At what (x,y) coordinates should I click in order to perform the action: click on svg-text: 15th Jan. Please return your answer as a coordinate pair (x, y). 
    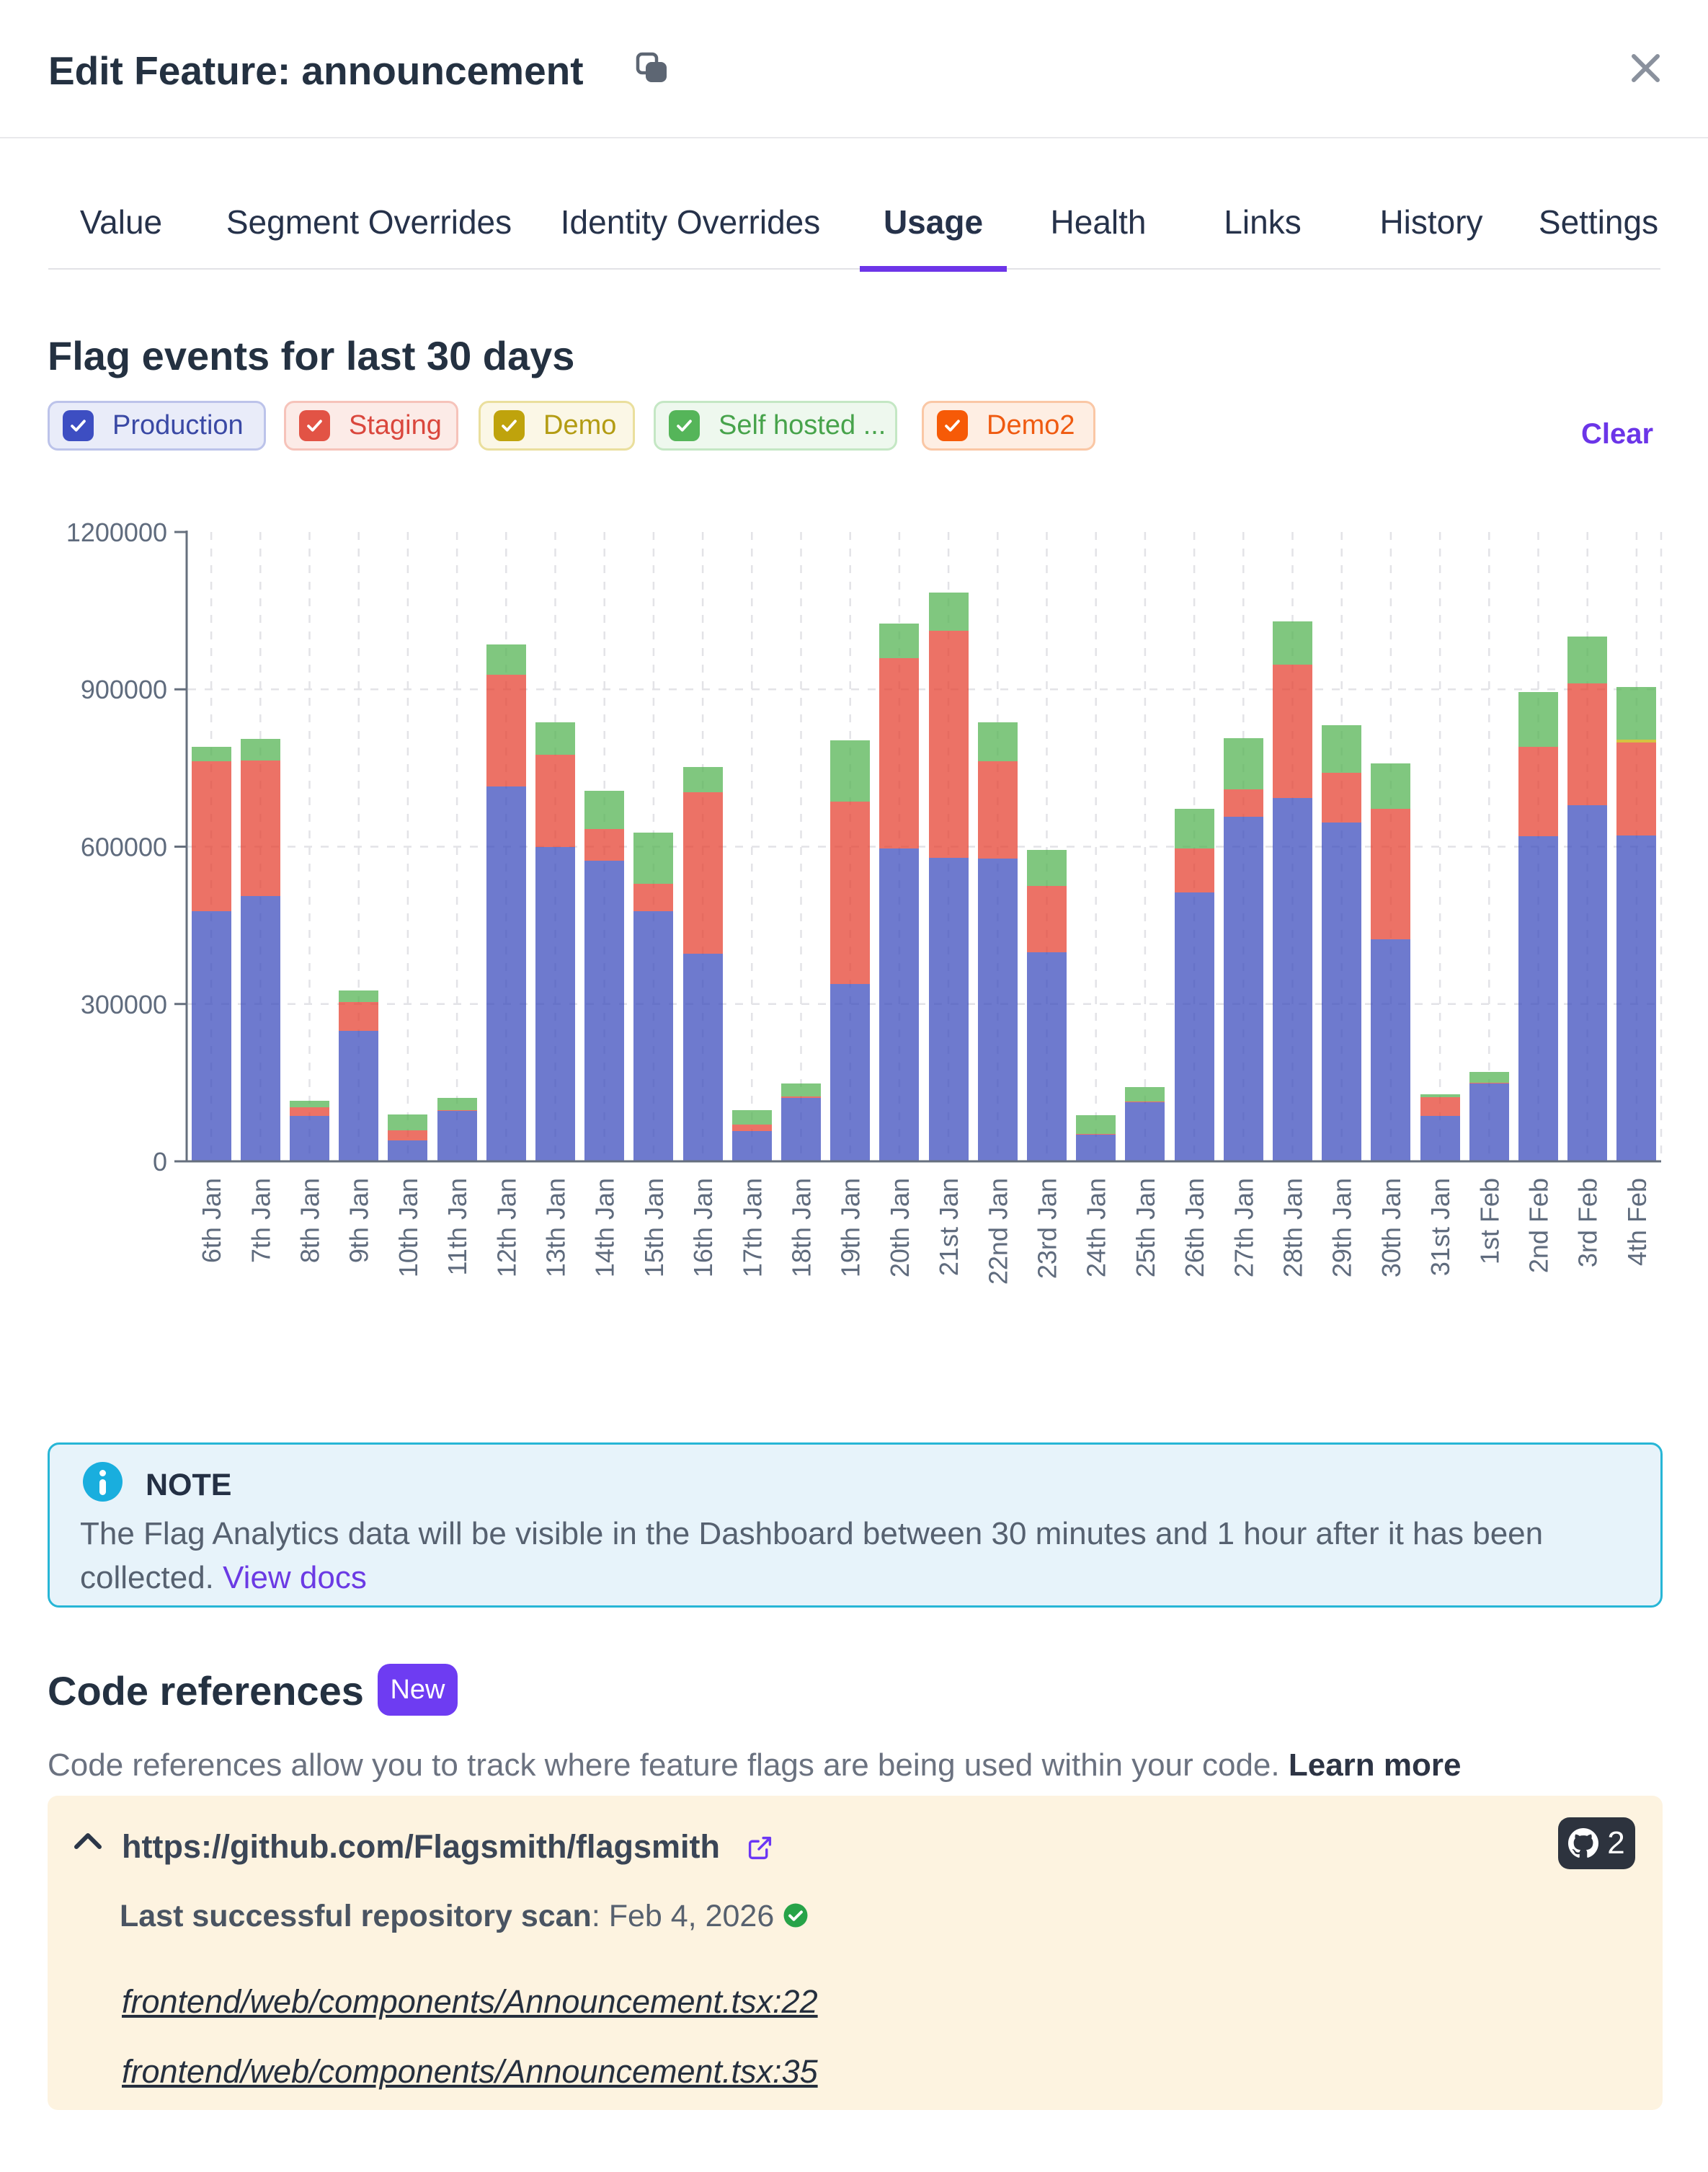
    Looking at the image, I should click on (654, 1227).